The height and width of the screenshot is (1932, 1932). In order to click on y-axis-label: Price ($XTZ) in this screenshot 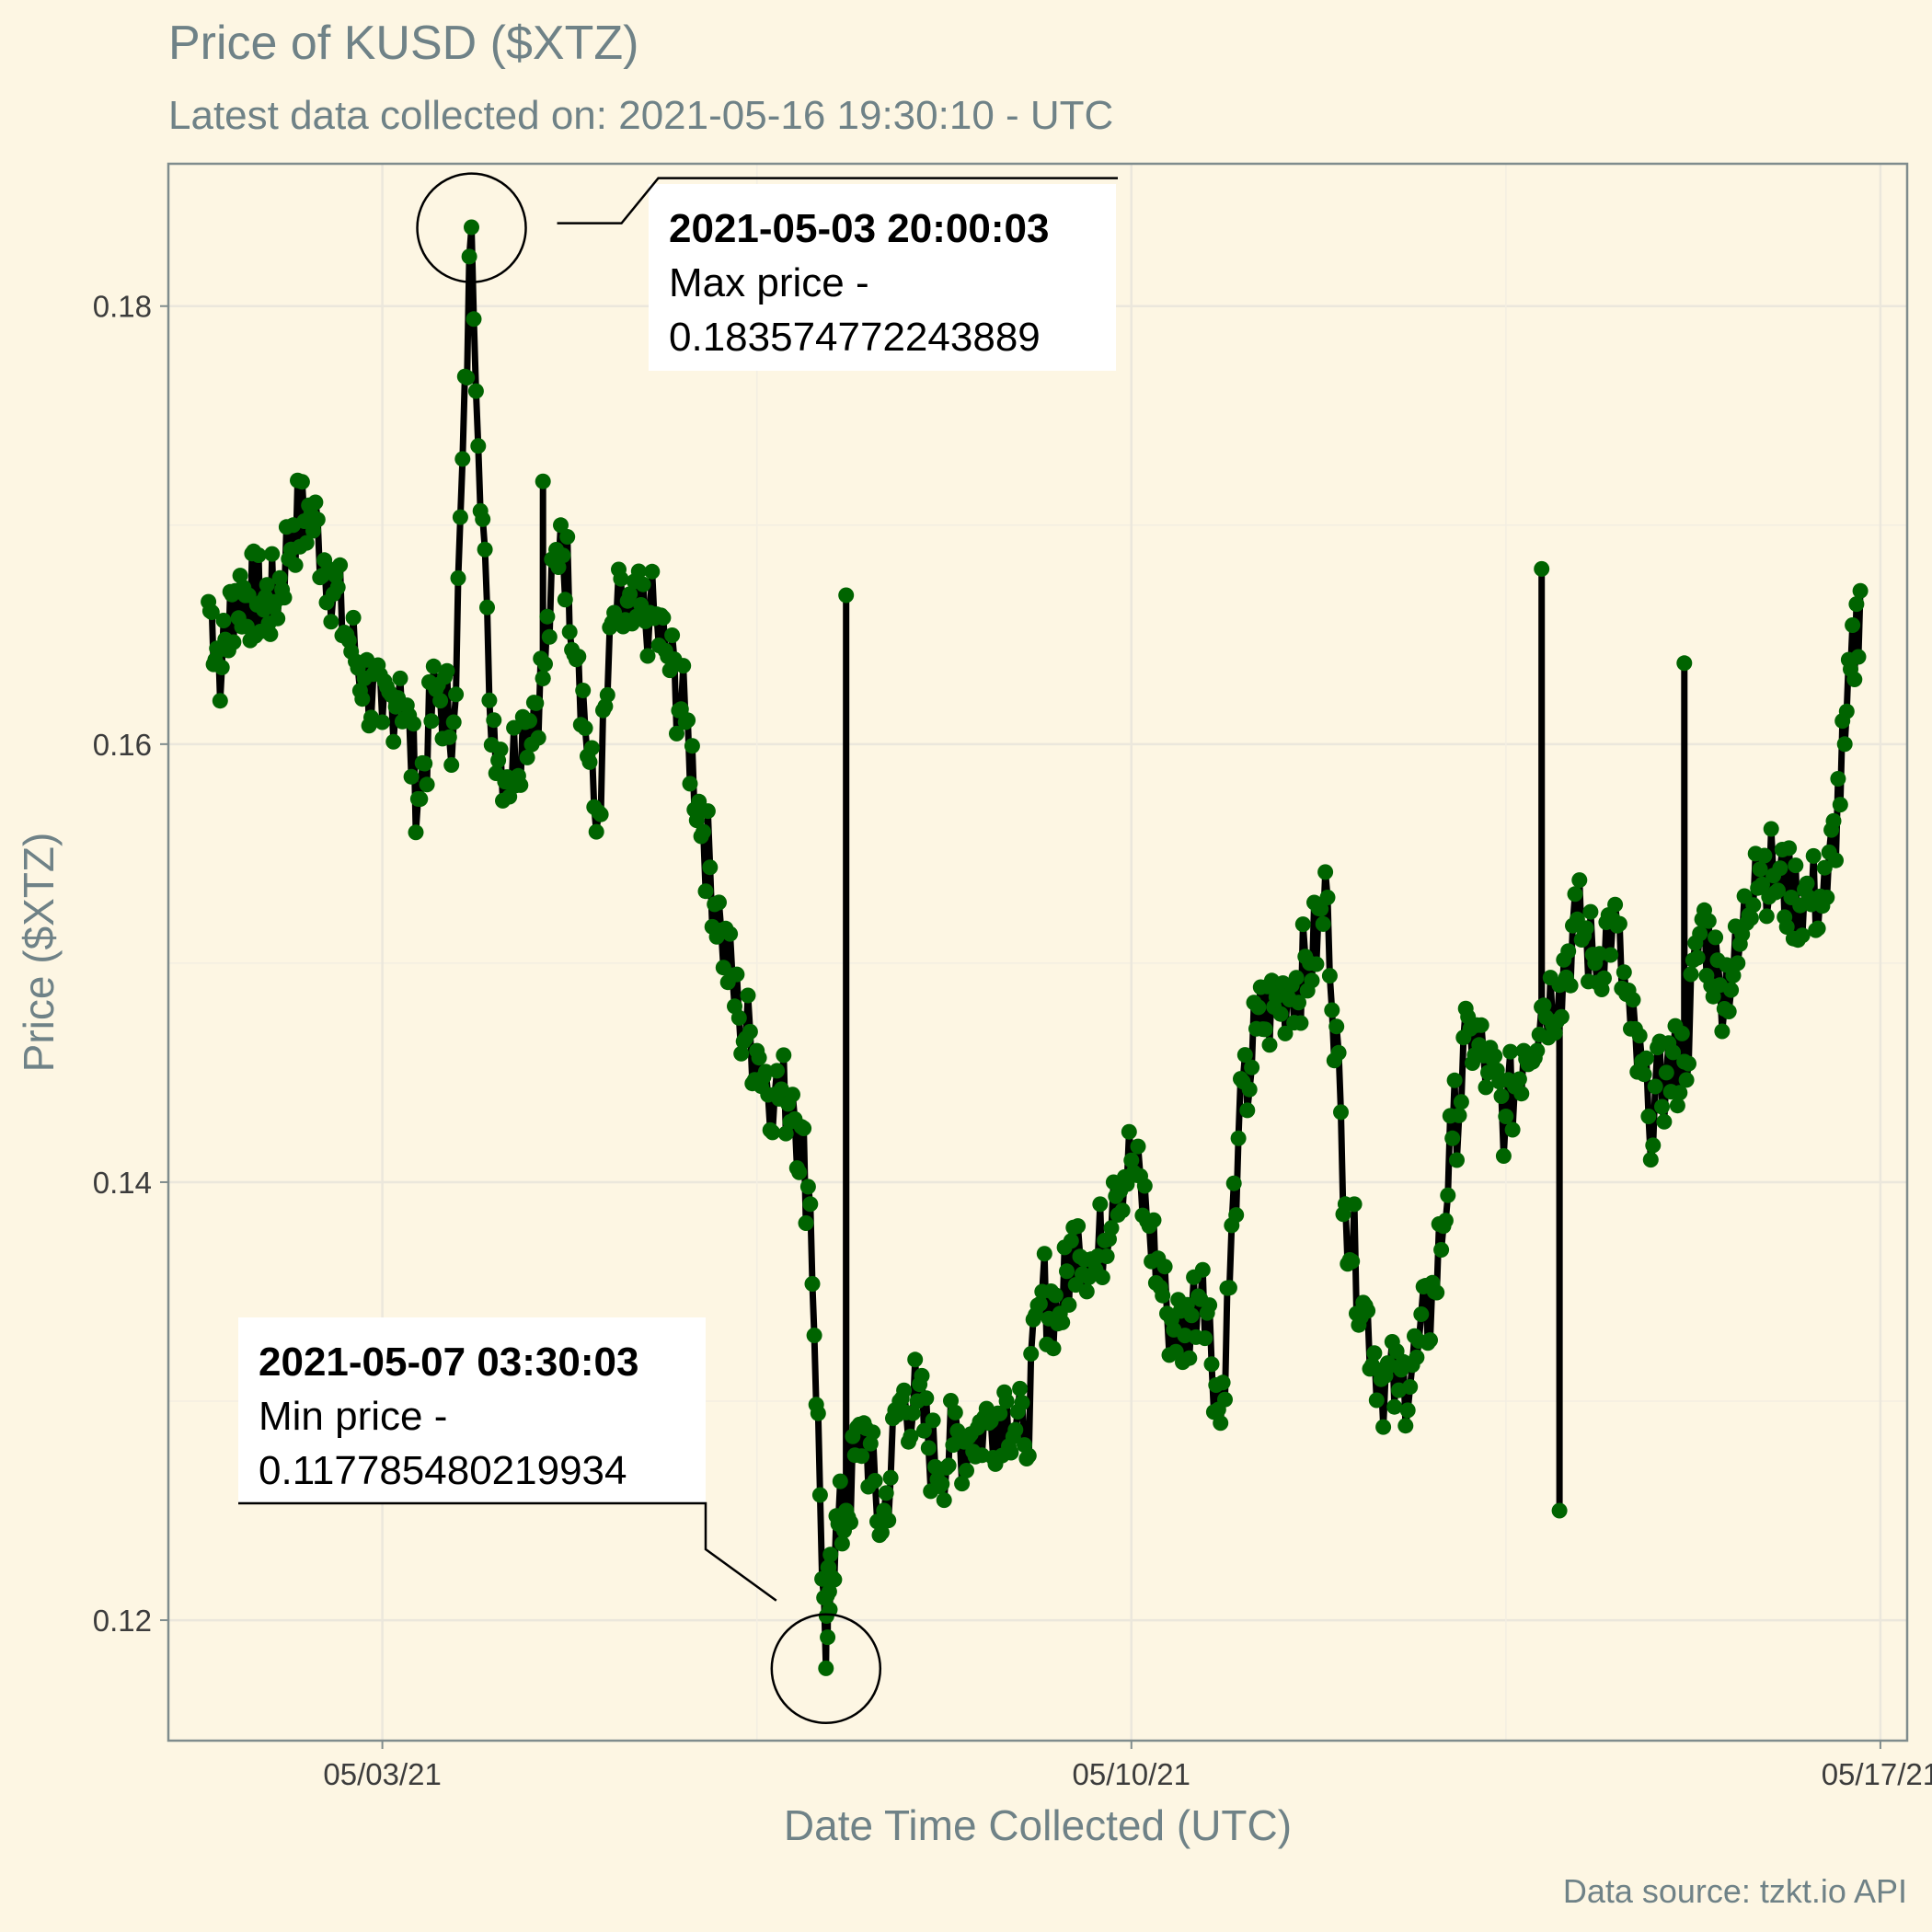, I will do `click(39, 953)`.